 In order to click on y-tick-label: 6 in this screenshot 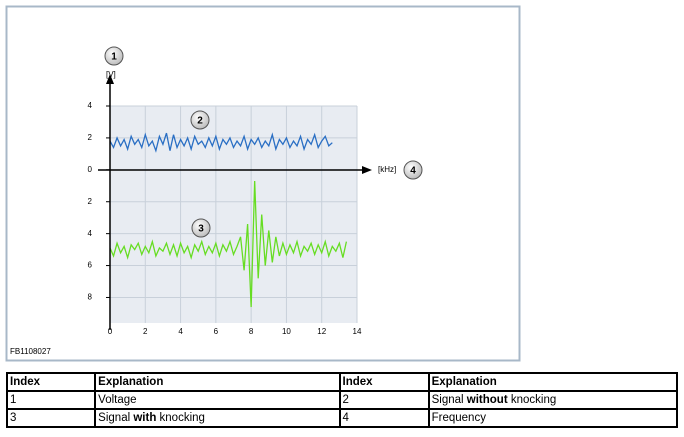, I will do `click(90, 265)`.